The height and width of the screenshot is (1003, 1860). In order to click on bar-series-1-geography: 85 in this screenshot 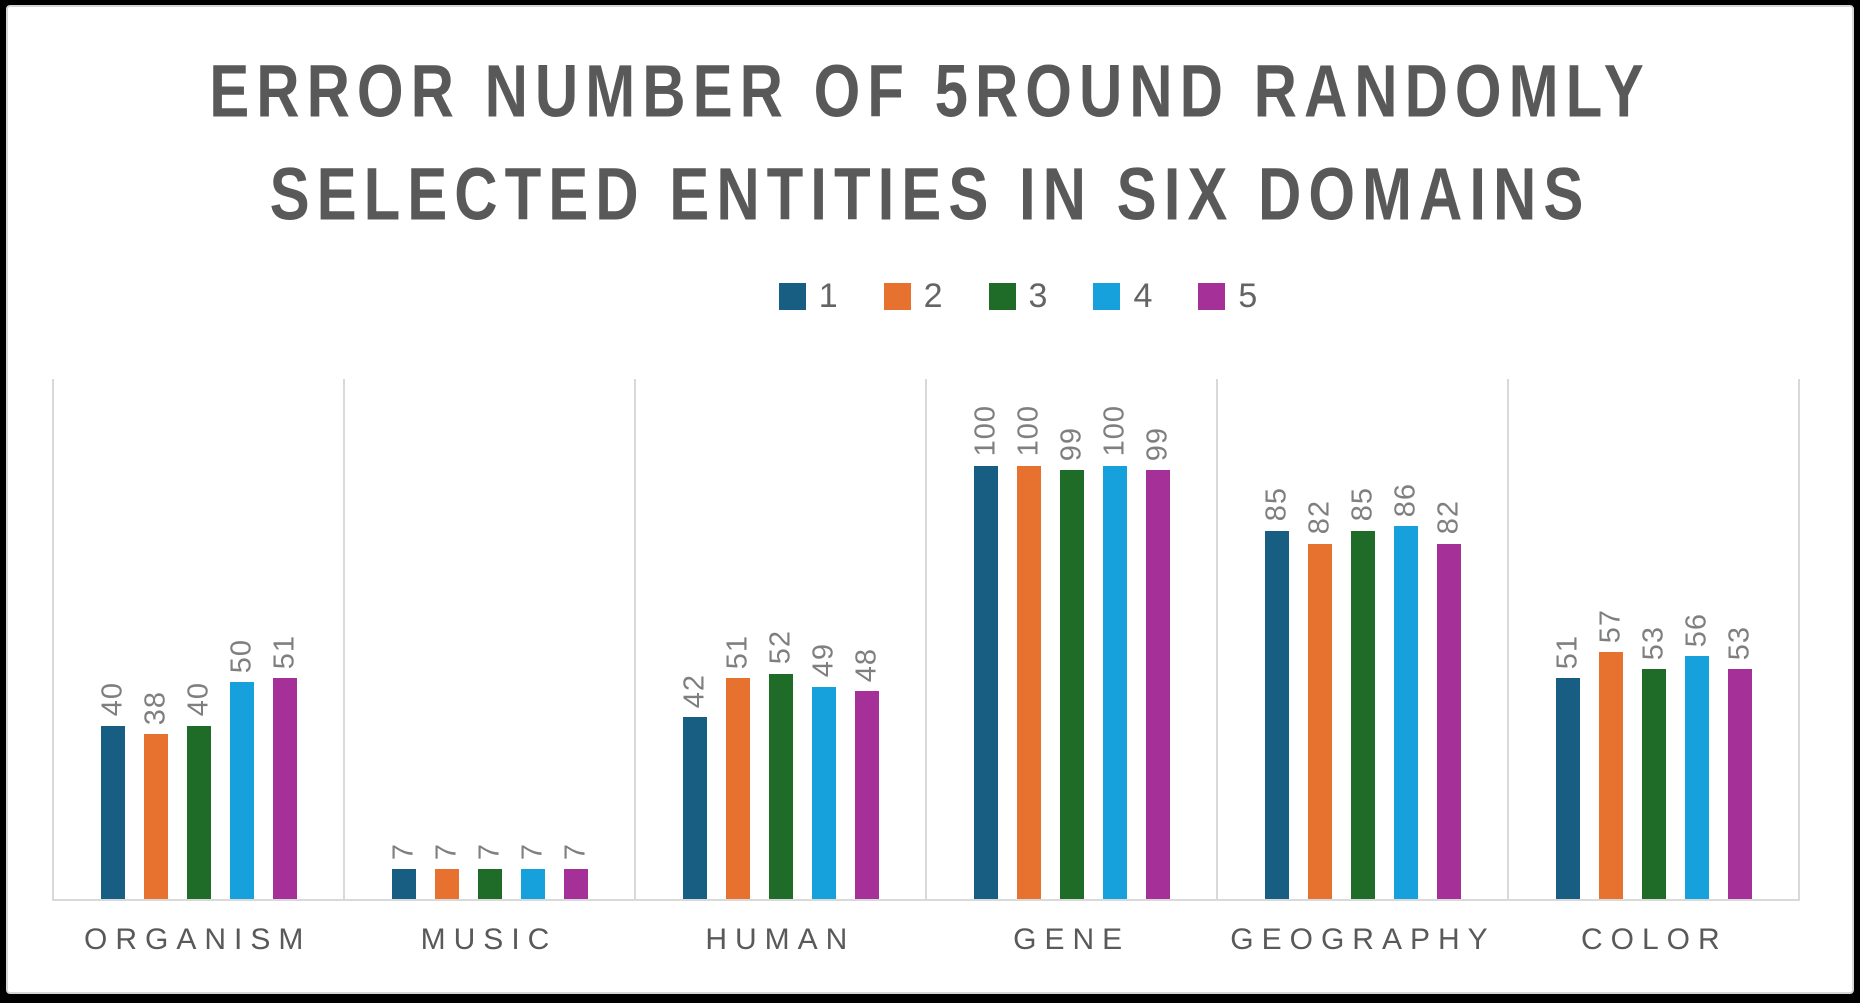, I will do `click(1276, 693)`.